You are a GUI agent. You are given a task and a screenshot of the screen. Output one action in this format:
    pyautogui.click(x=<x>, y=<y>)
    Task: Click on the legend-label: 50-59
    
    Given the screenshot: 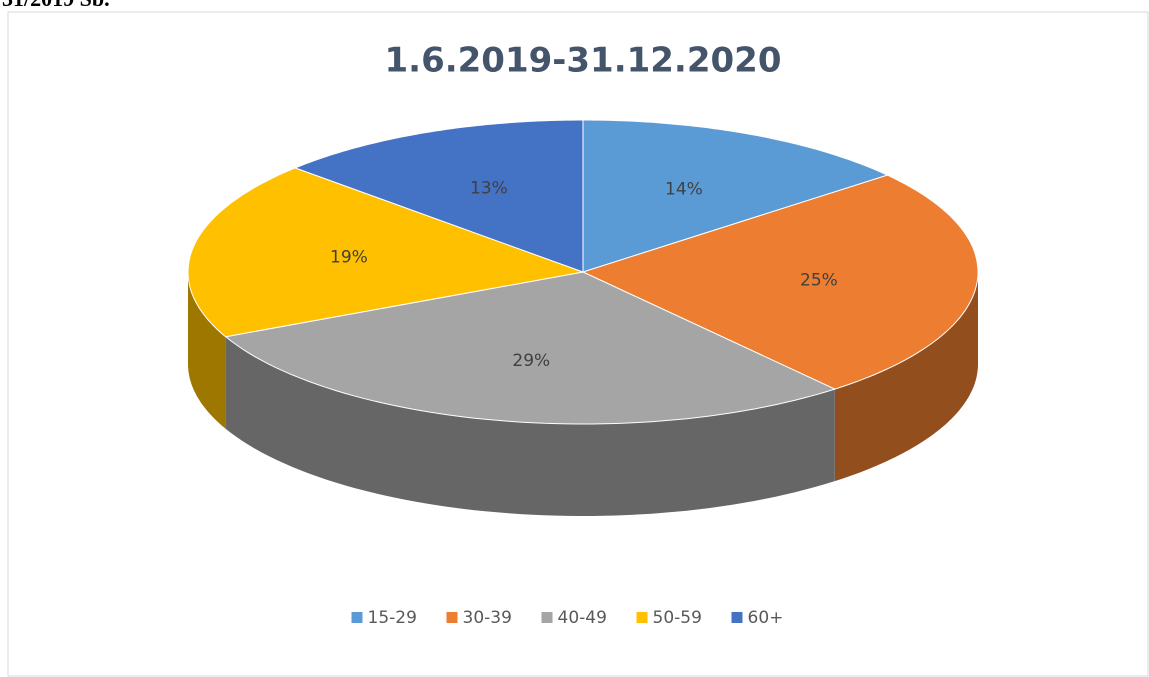 What is the action you would take?
    pyautogui.click(x=677, y=618)
    